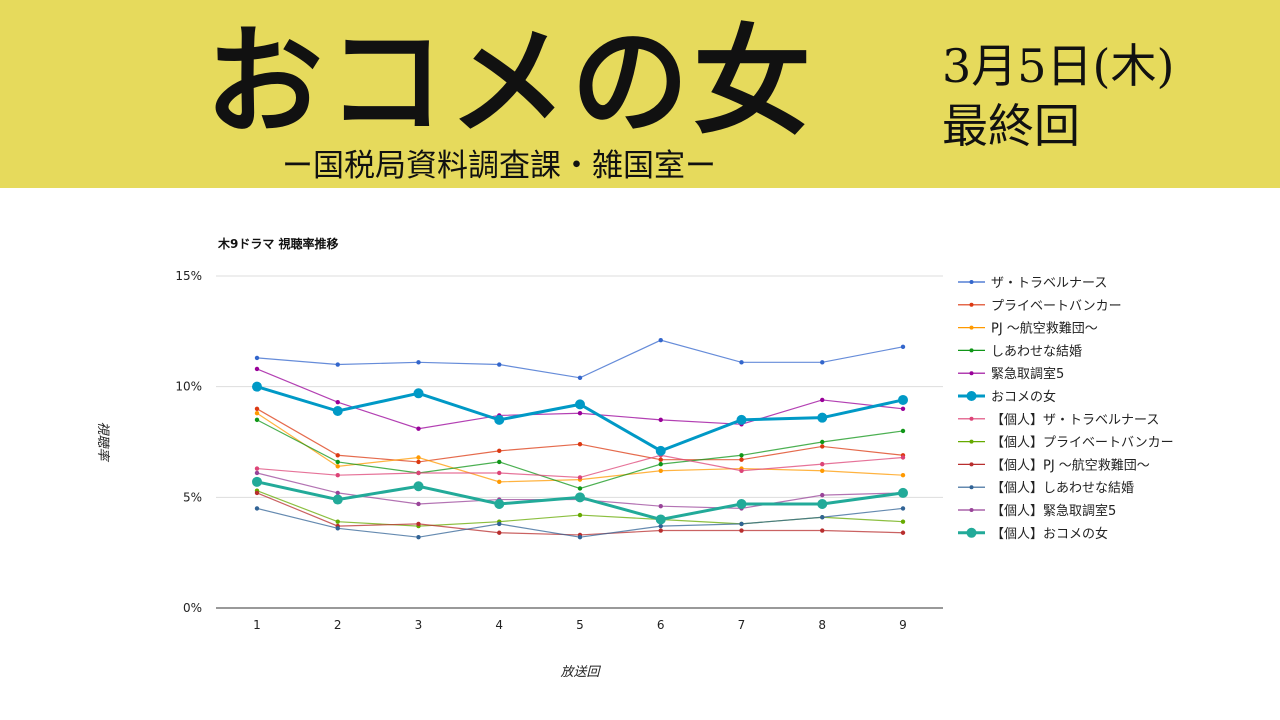  I want to click on legend-item: 【個人】緊急取調室5, so click(1037, 511).